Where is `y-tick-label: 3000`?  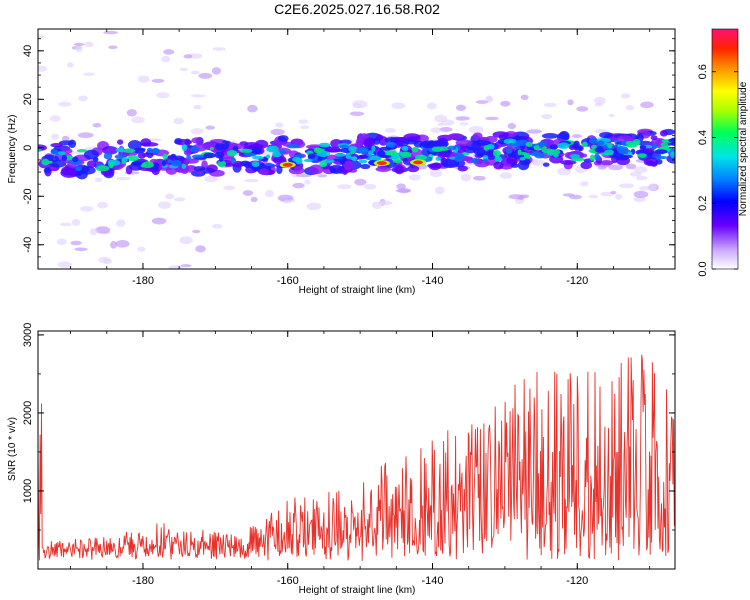
y-tick-label: 3000 is located at coordinates (28, 335).